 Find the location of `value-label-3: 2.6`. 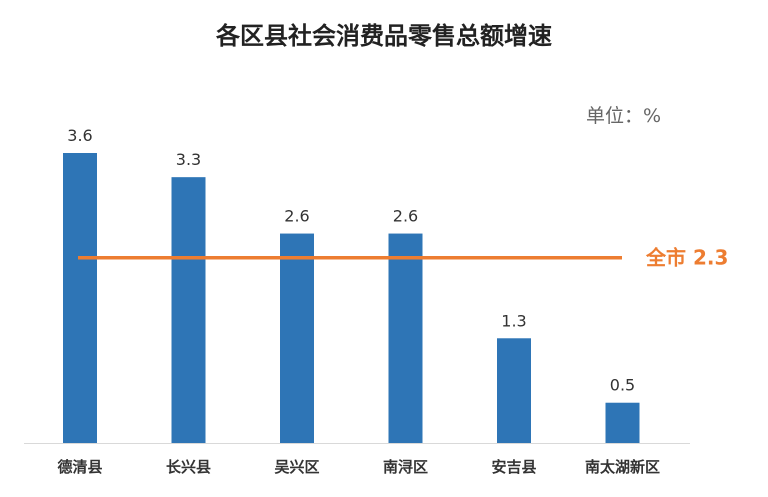

value-label-3: 2.6 is located at coordinates (405, 216).